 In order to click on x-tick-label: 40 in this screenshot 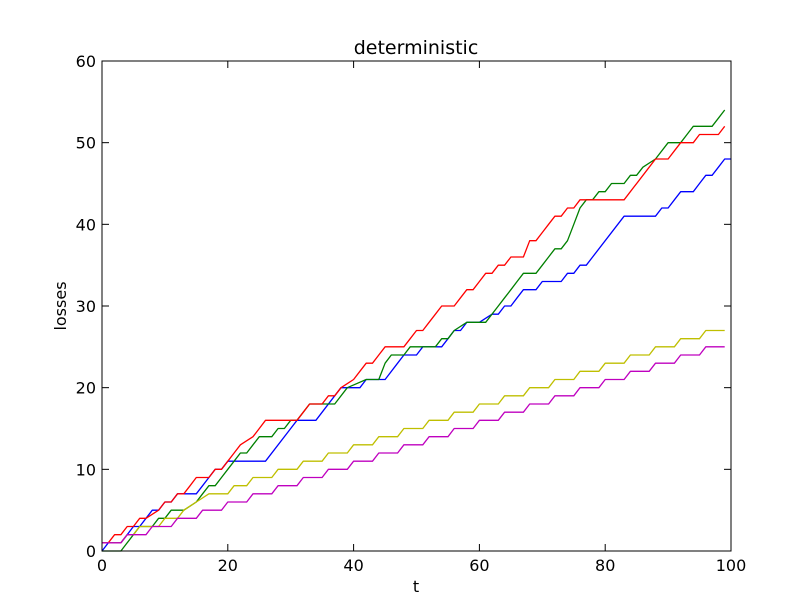, I will do `click(353, 565)`.